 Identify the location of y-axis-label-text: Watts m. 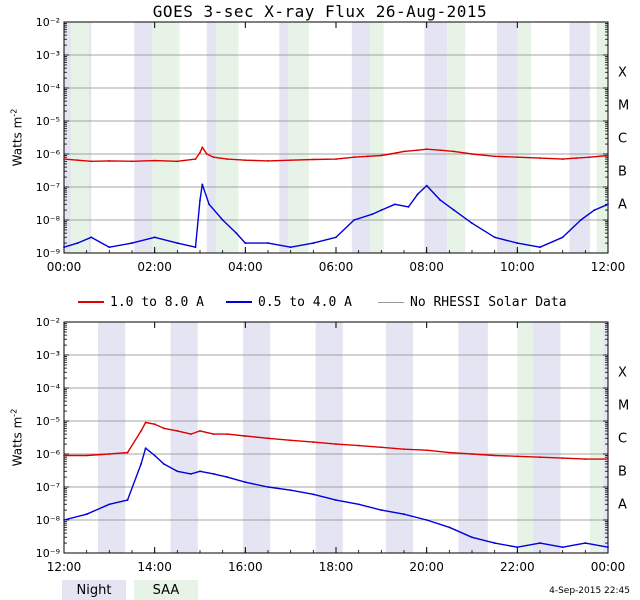
(17, 441).